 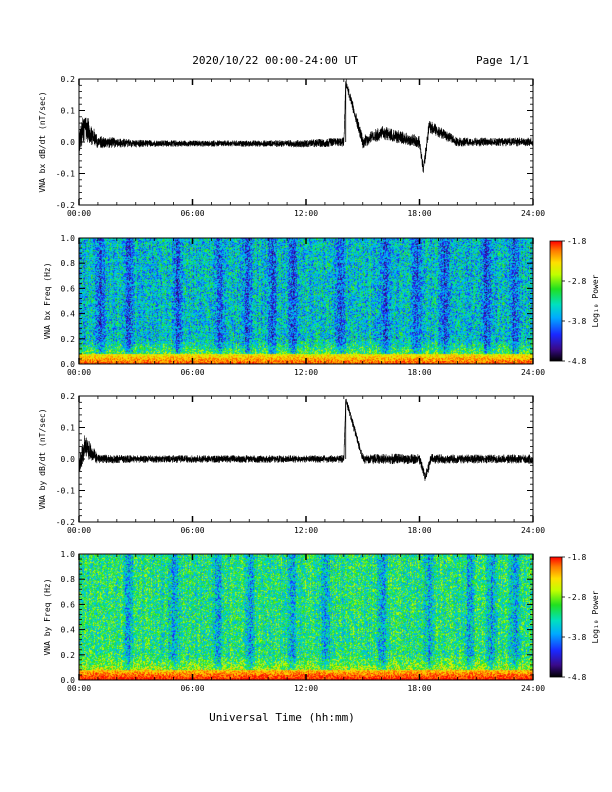 What do you see at coordinates (282, 717) in the screenshot?
I see `x-axis-title: Universal Time (hh:mm)` at bounding box center [282, 717].